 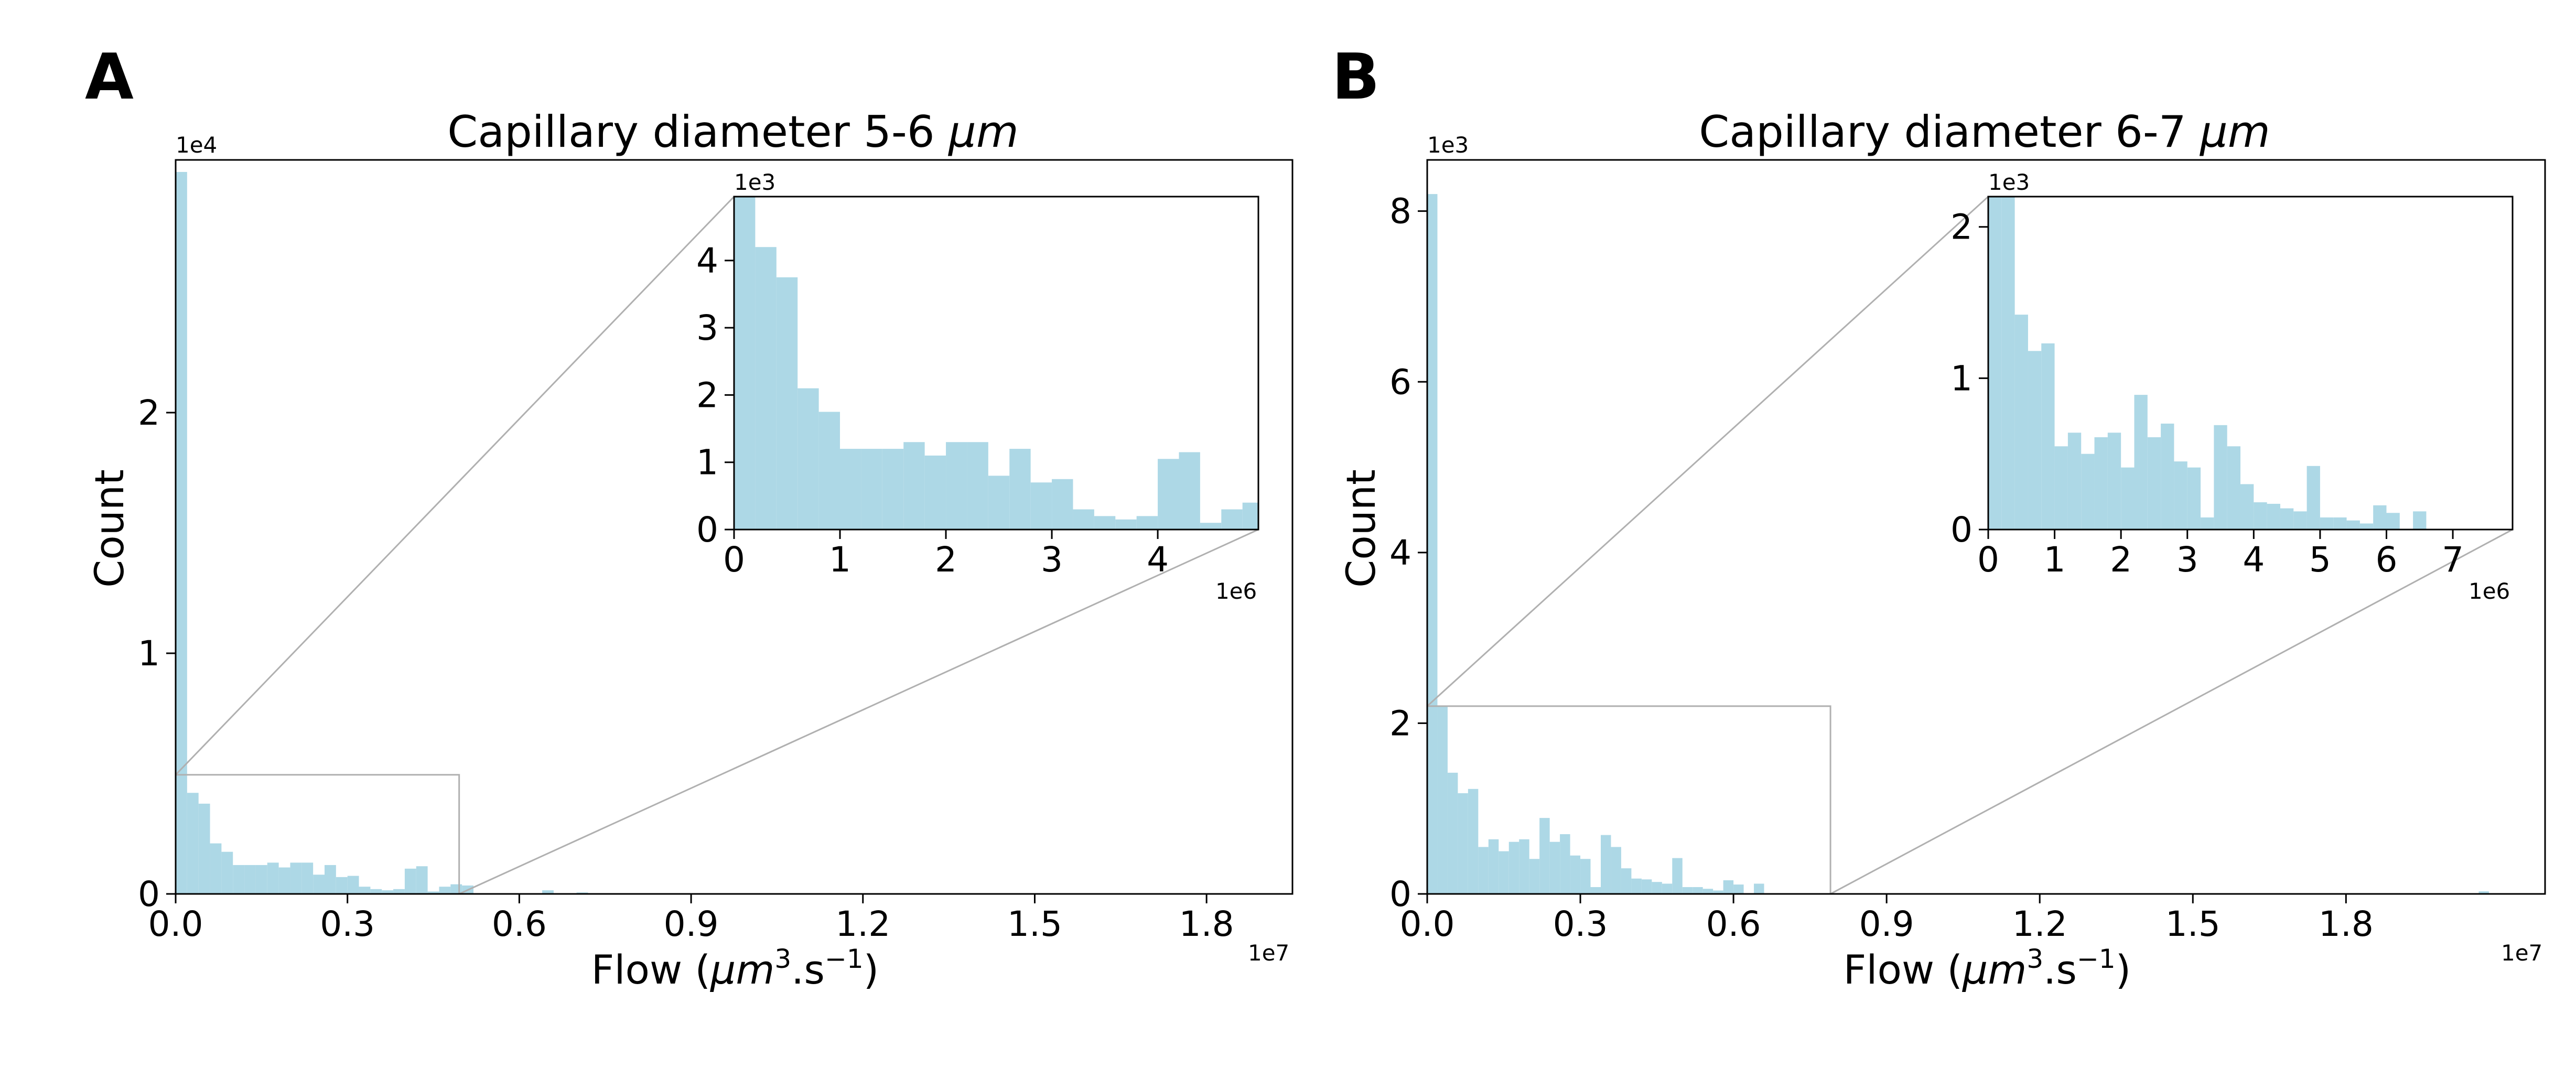 I want to click on inset-y-ticks-b: 0 1 2, so click(x=1969, y=378).